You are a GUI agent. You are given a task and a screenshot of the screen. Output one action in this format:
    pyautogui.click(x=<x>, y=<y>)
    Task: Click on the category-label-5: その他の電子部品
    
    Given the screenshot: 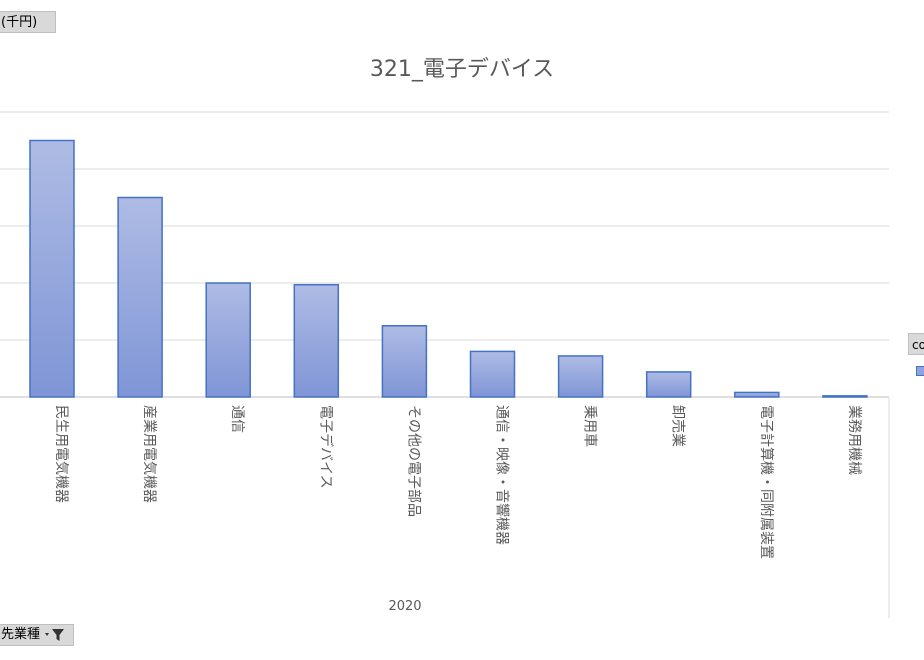 What is the action you would take?
    pyautogui.click(x=413, y=461)
    